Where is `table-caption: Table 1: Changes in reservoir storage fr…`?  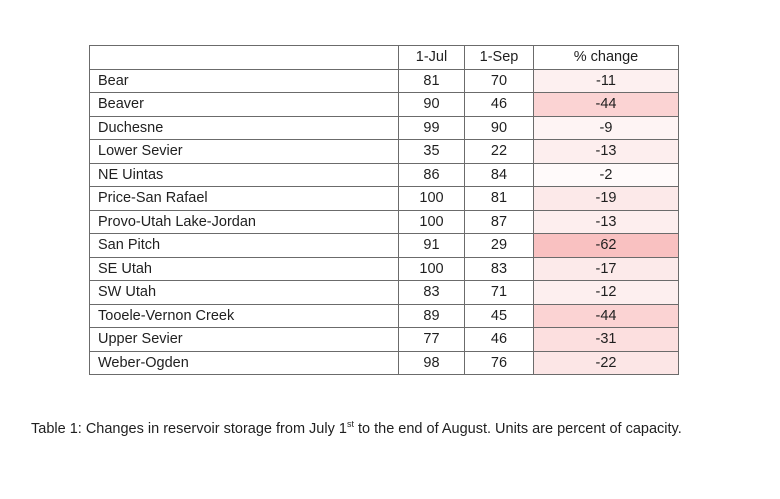 table-caption: Table 1: Changes in reservoir storage fr… is located at coordinates (356, 428).